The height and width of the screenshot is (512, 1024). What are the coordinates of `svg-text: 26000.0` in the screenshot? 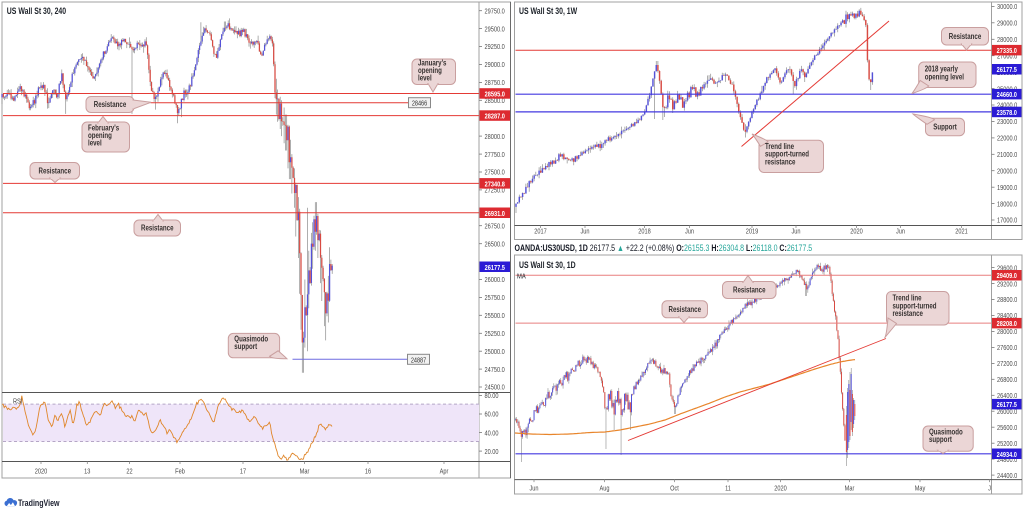 It's located at (495, 281).